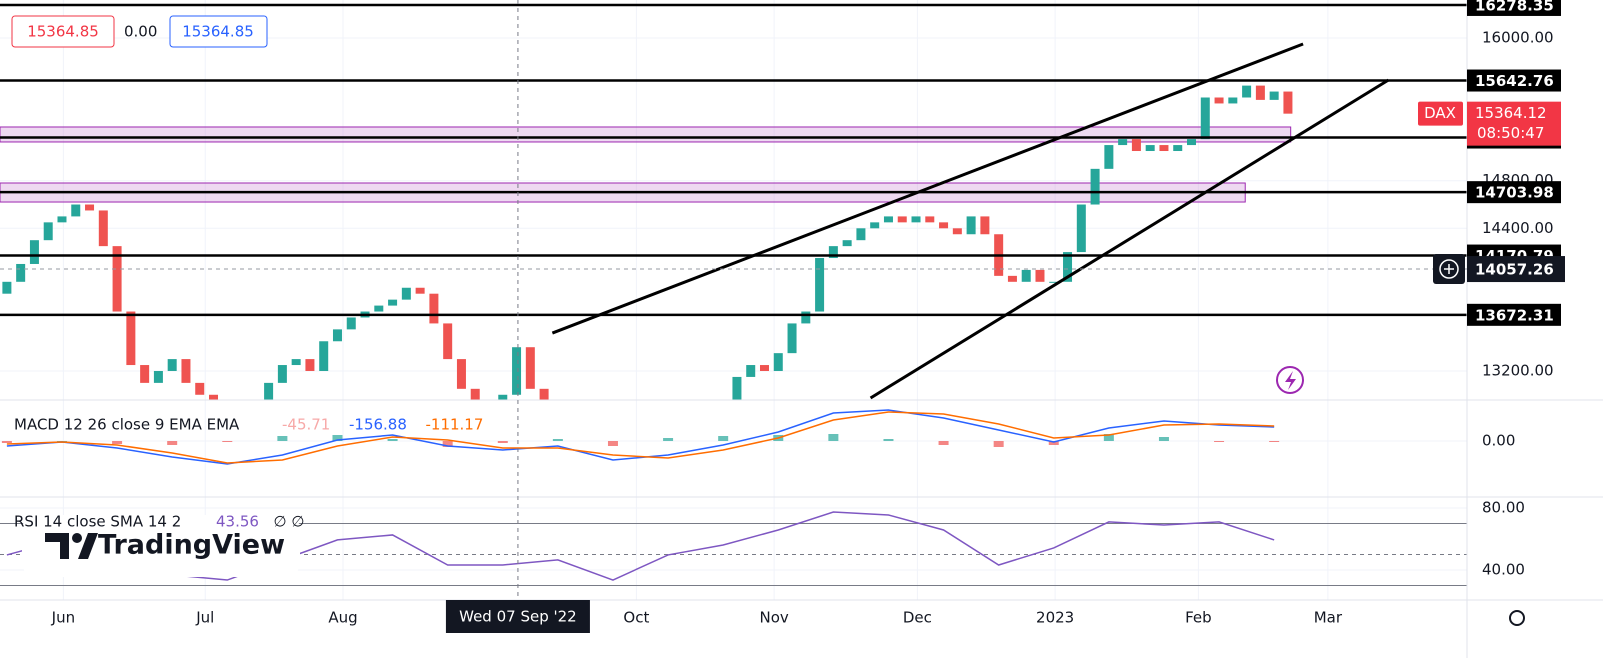 The width and height of the screenshot is (1603, 658). Describe the element at coordinates (306, 425) in the screenshot. I see `indicator-value: -45.71` at that location.